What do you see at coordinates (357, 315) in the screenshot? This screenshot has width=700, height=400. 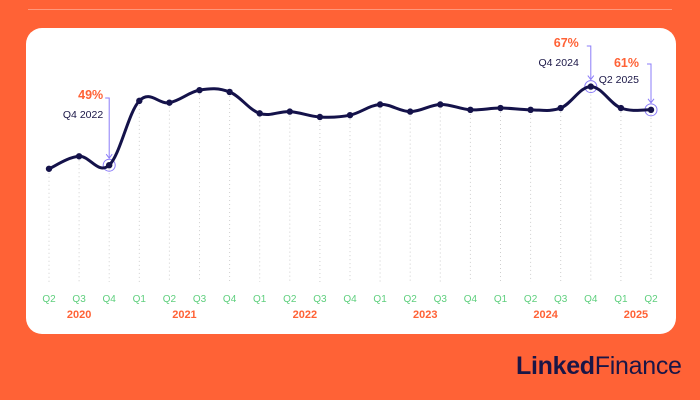 I see `year-tick-labels: 2020 2021 2022 2023 2024 2025` at bounding box center [357, 315].